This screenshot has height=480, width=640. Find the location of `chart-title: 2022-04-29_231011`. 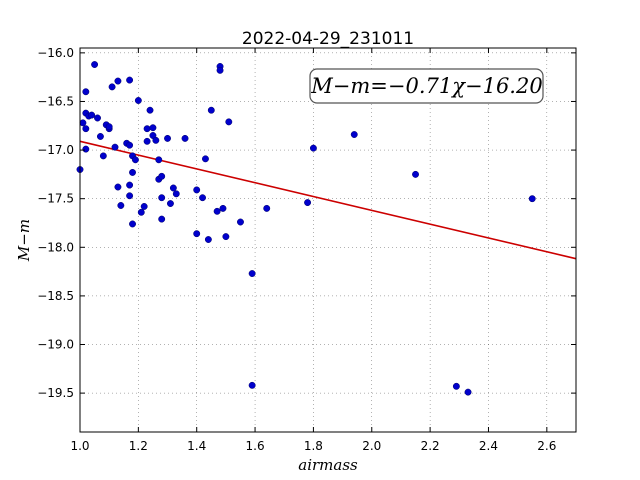

chart-title: 2022-04-29_231011 is located at coordinates (328, 39).